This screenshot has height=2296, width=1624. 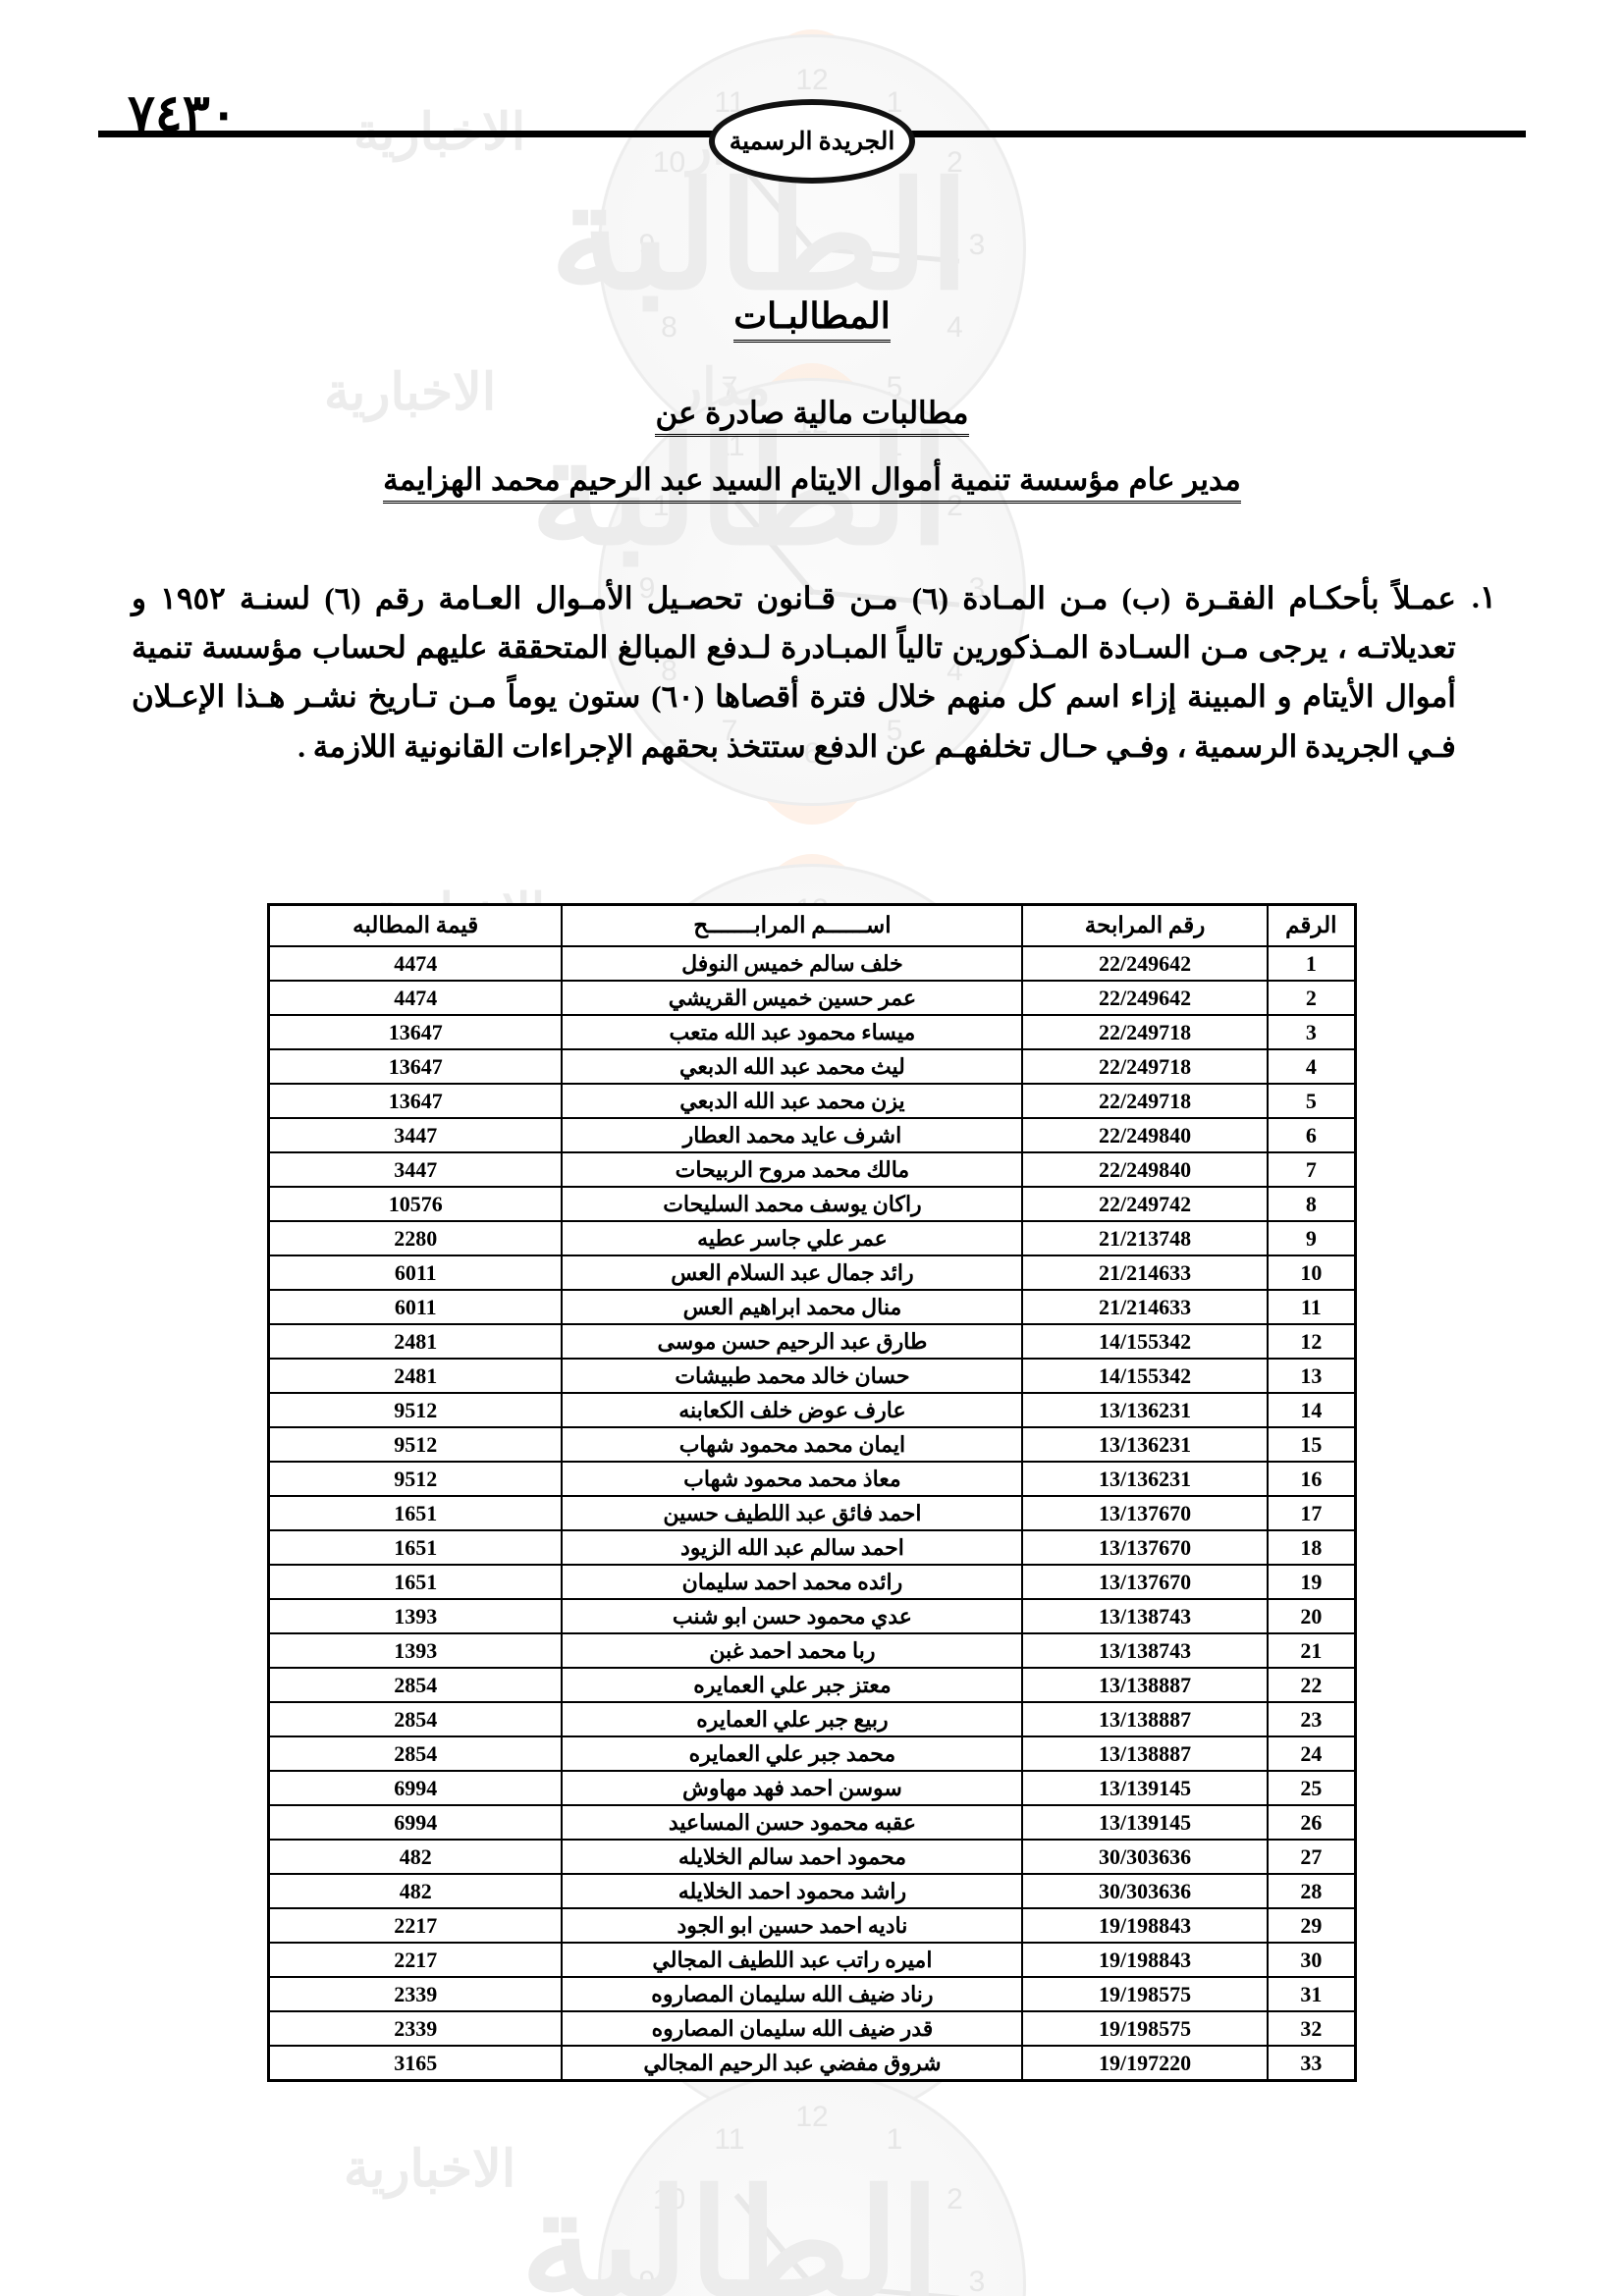 I want to click on cell-name: ربيع جبر علي العمايره, so click(x=792, y=1719).